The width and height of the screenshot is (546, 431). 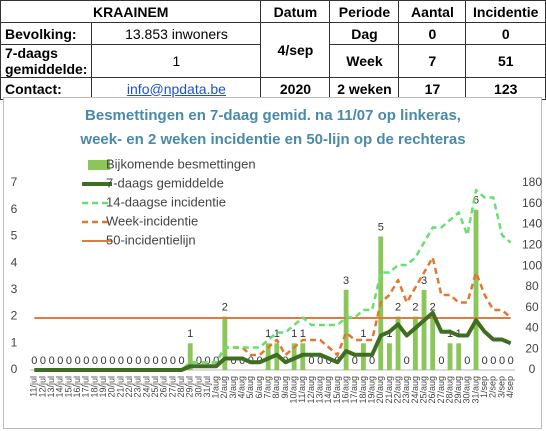 I want to click on x-tick-label: 24/aug, so click(x=415, y=390).